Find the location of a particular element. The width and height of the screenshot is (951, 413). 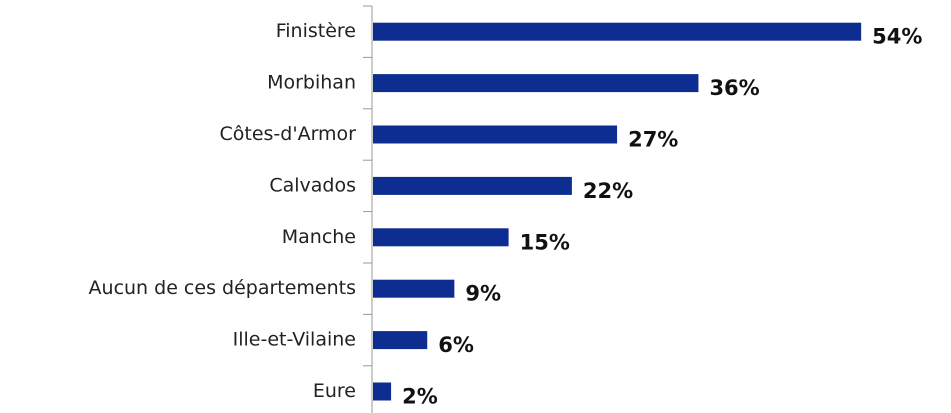

value-label: 22% is located at coordinates (608, 191).